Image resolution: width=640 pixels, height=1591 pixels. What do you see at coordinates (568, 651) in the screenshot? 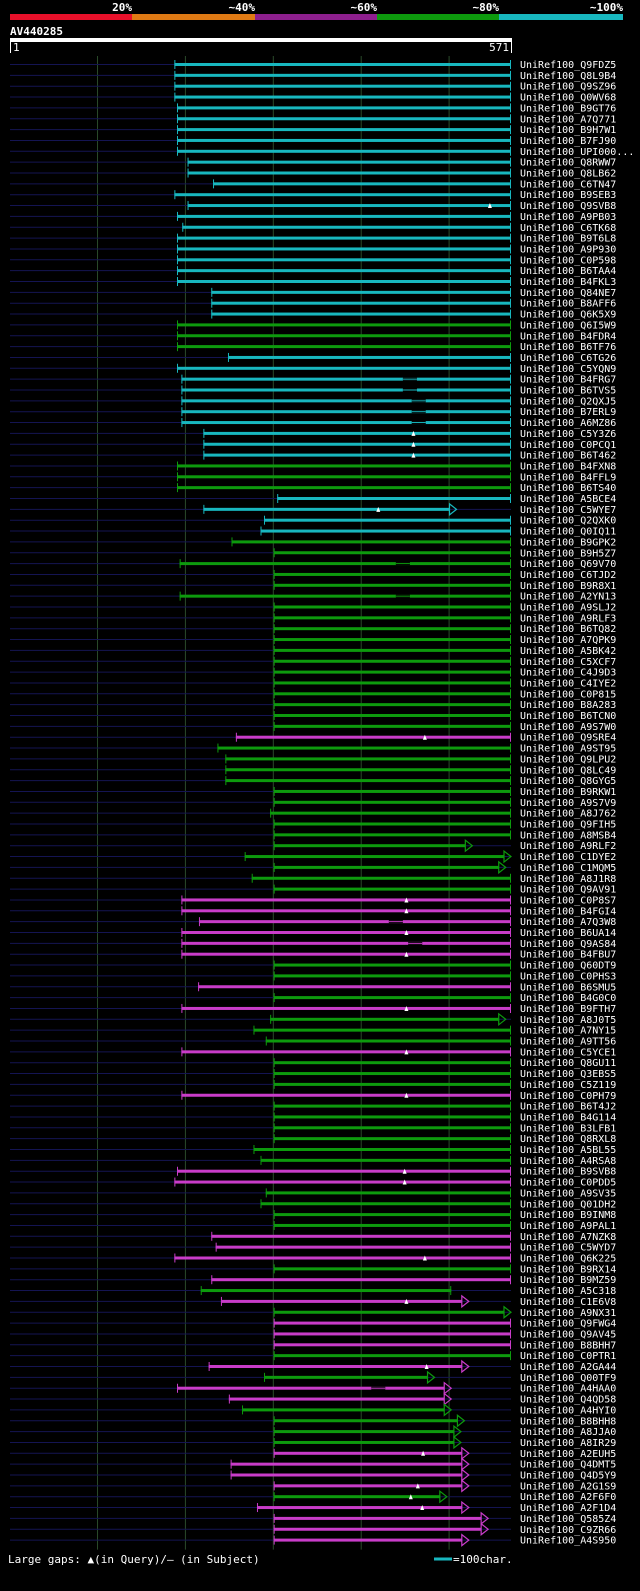
I see `hit-label: UniRef100_A5BK42` at bounding box center [568, 651].